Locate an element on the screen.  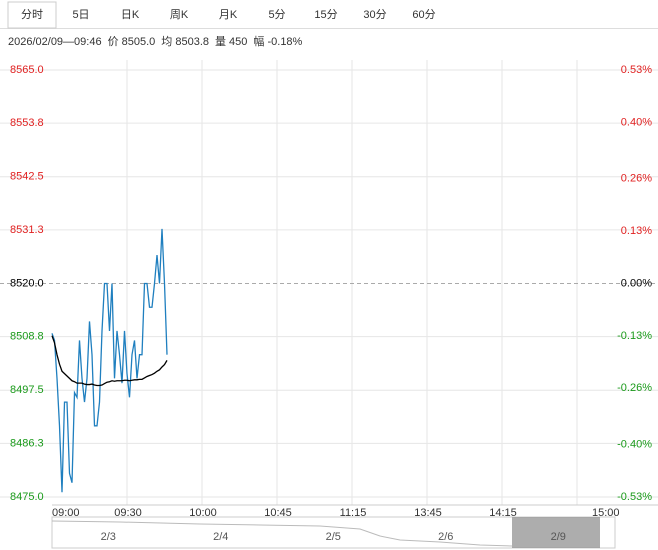
info-text: 幅 -0.18% is located at coordinates (277, 41).